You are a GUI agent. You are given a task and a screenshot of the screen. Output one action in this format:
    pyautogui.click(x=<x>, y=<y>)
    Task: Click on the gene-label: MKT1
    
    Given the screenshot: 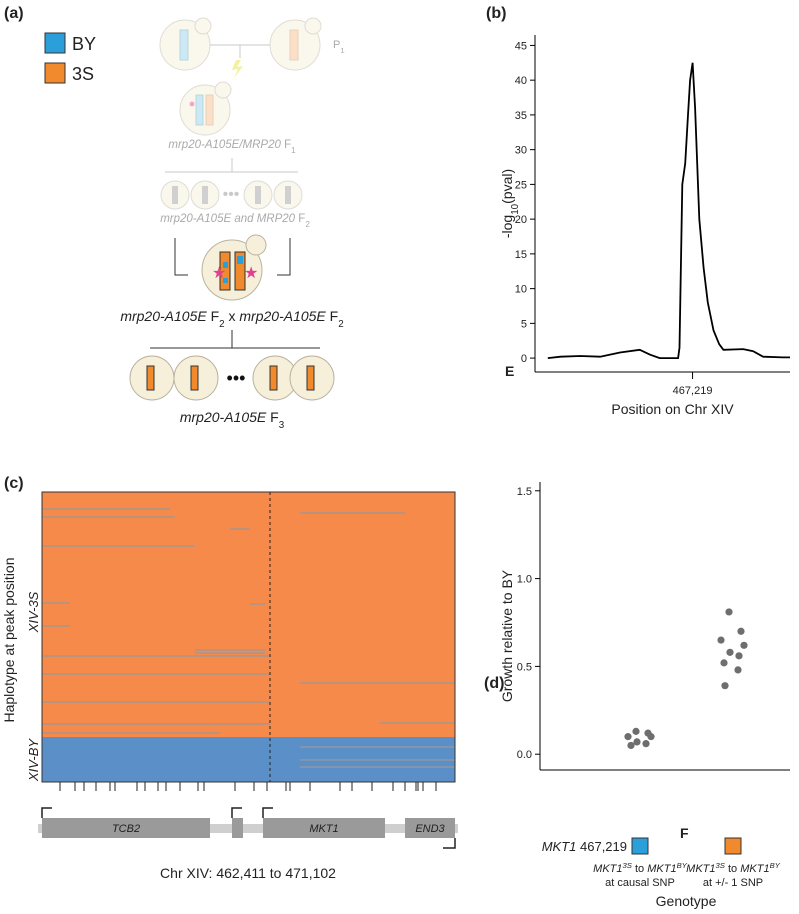 What is the action you would take?
    pyautogui.click(x=323, y=829)
    